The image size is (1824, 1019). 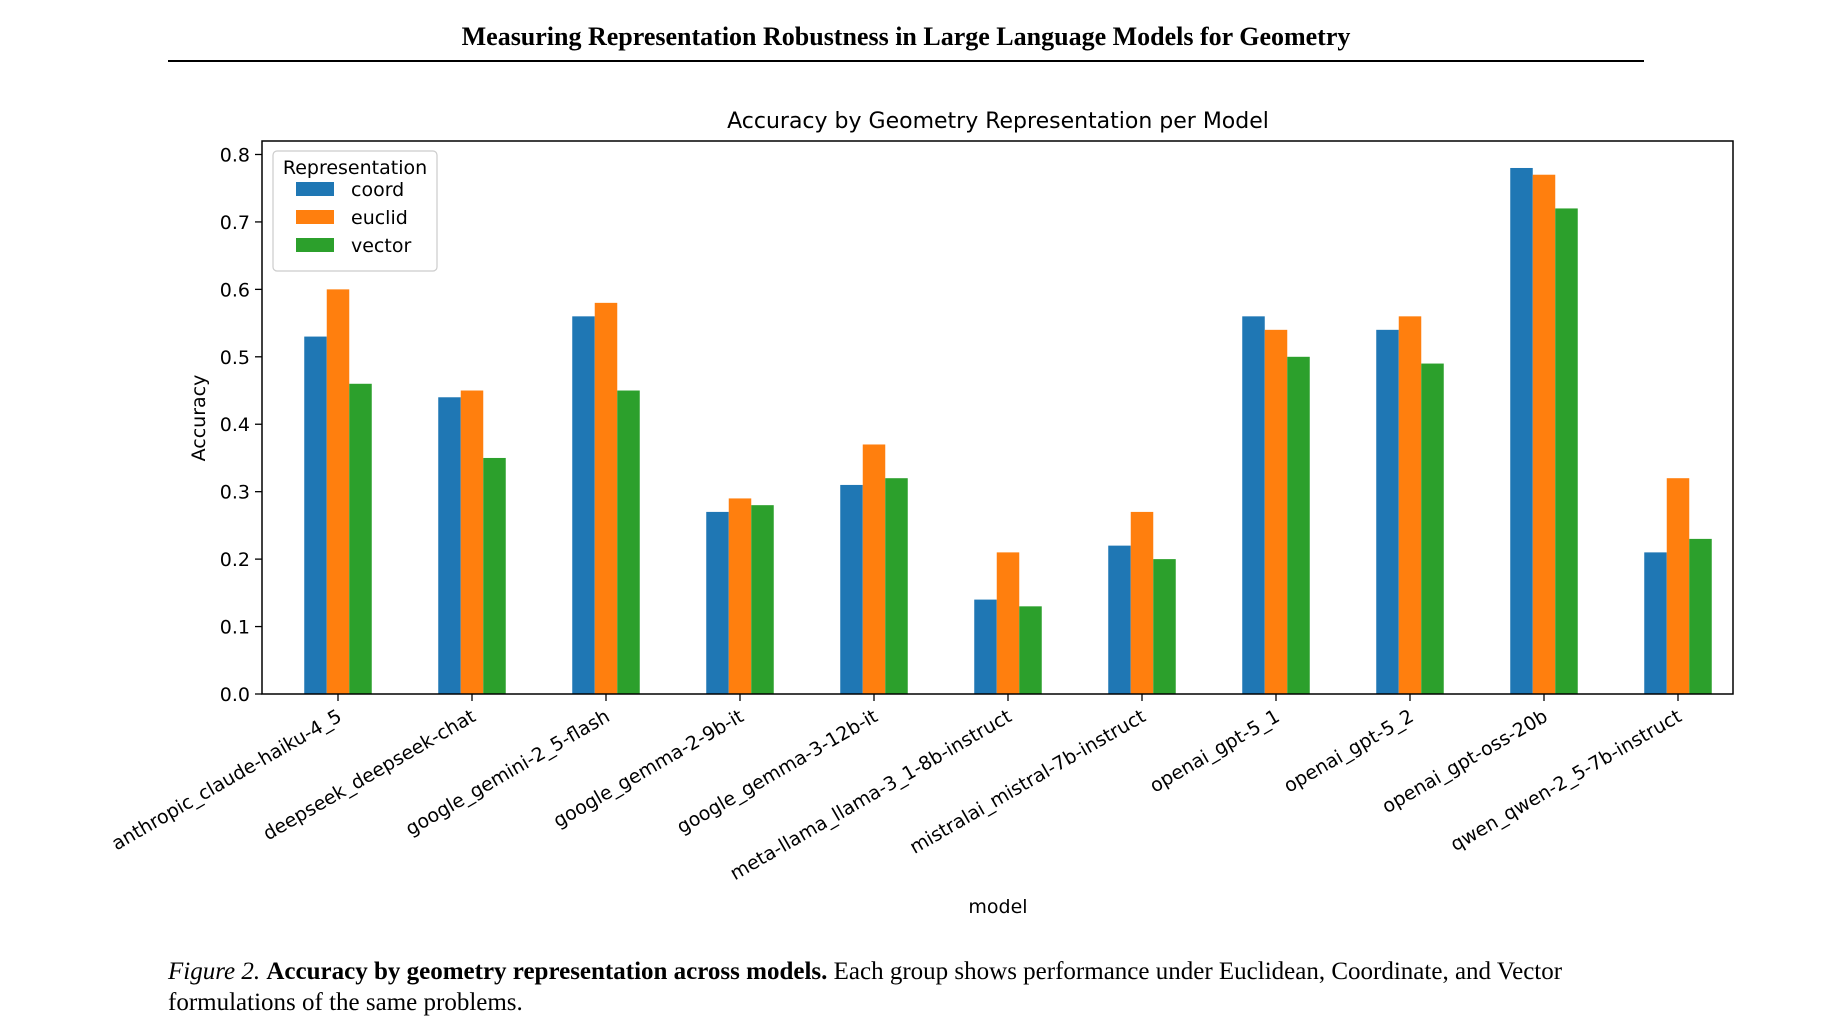 I want to click on y-tick-label: 0.5, so click(x=235, y=358).